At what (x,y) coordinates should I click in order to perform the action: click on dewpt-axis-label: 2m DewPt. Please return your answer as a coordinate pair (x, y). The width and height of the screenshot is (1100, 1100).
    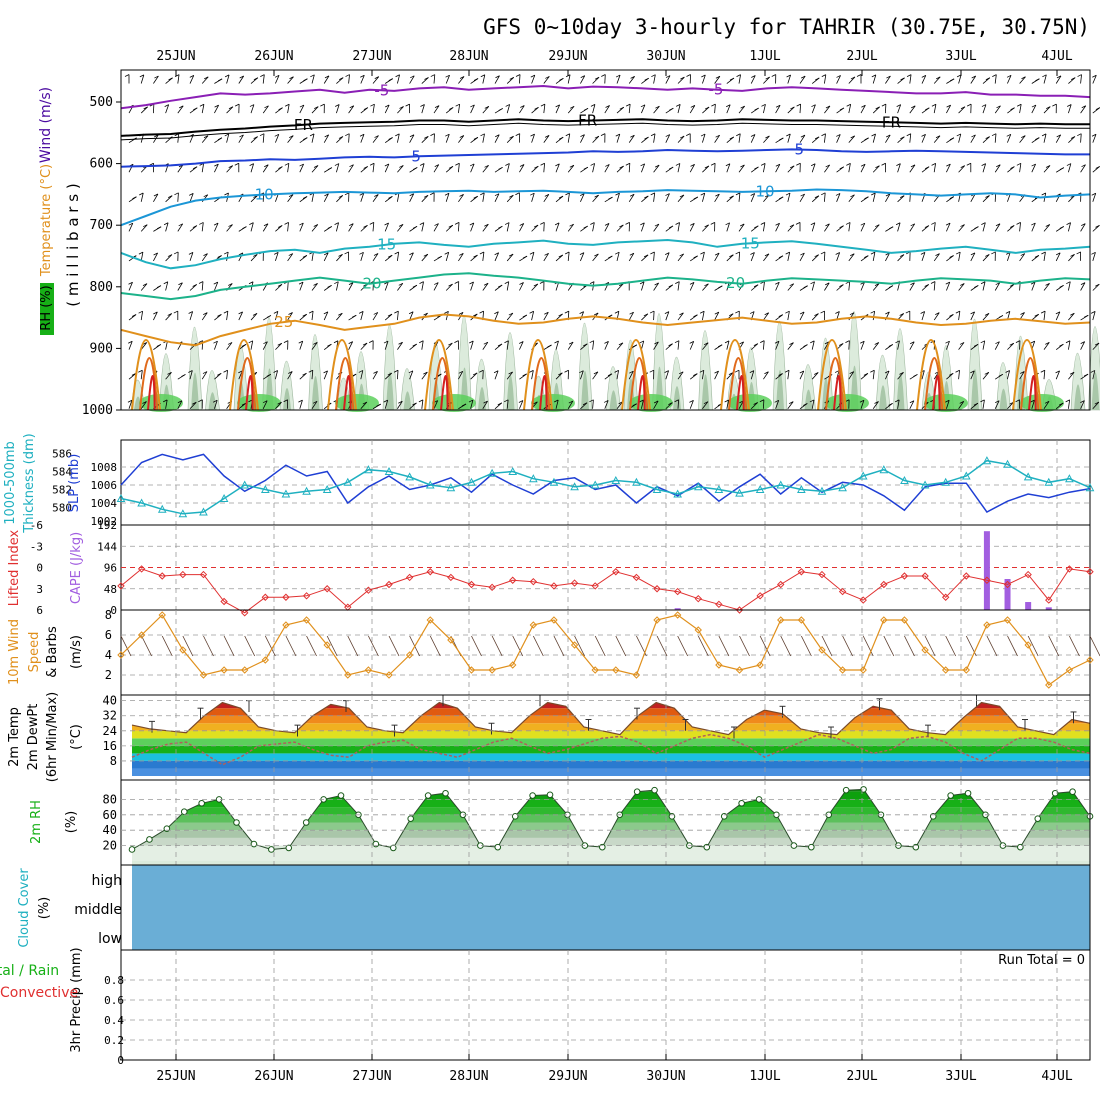
    Looking at the image, I should click on (33, 737).